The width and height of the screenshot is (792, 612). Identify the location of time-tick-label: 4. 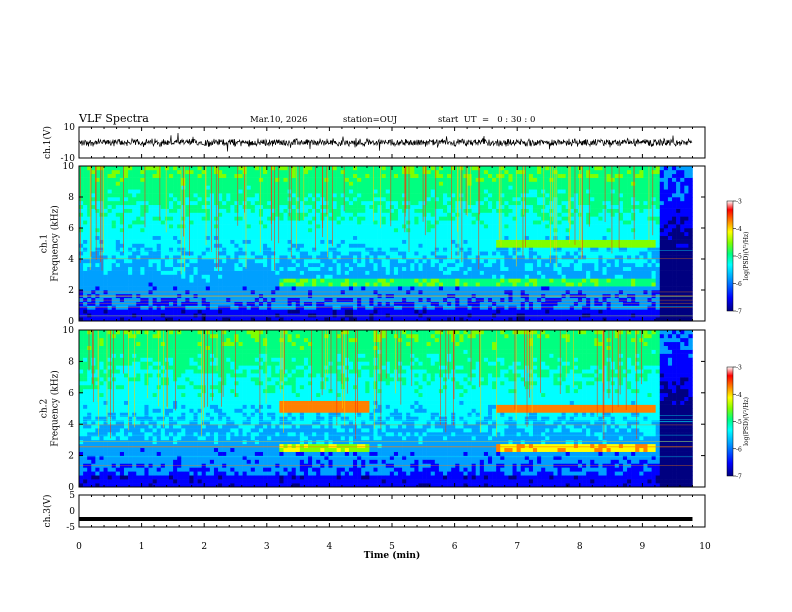
(330, 547).